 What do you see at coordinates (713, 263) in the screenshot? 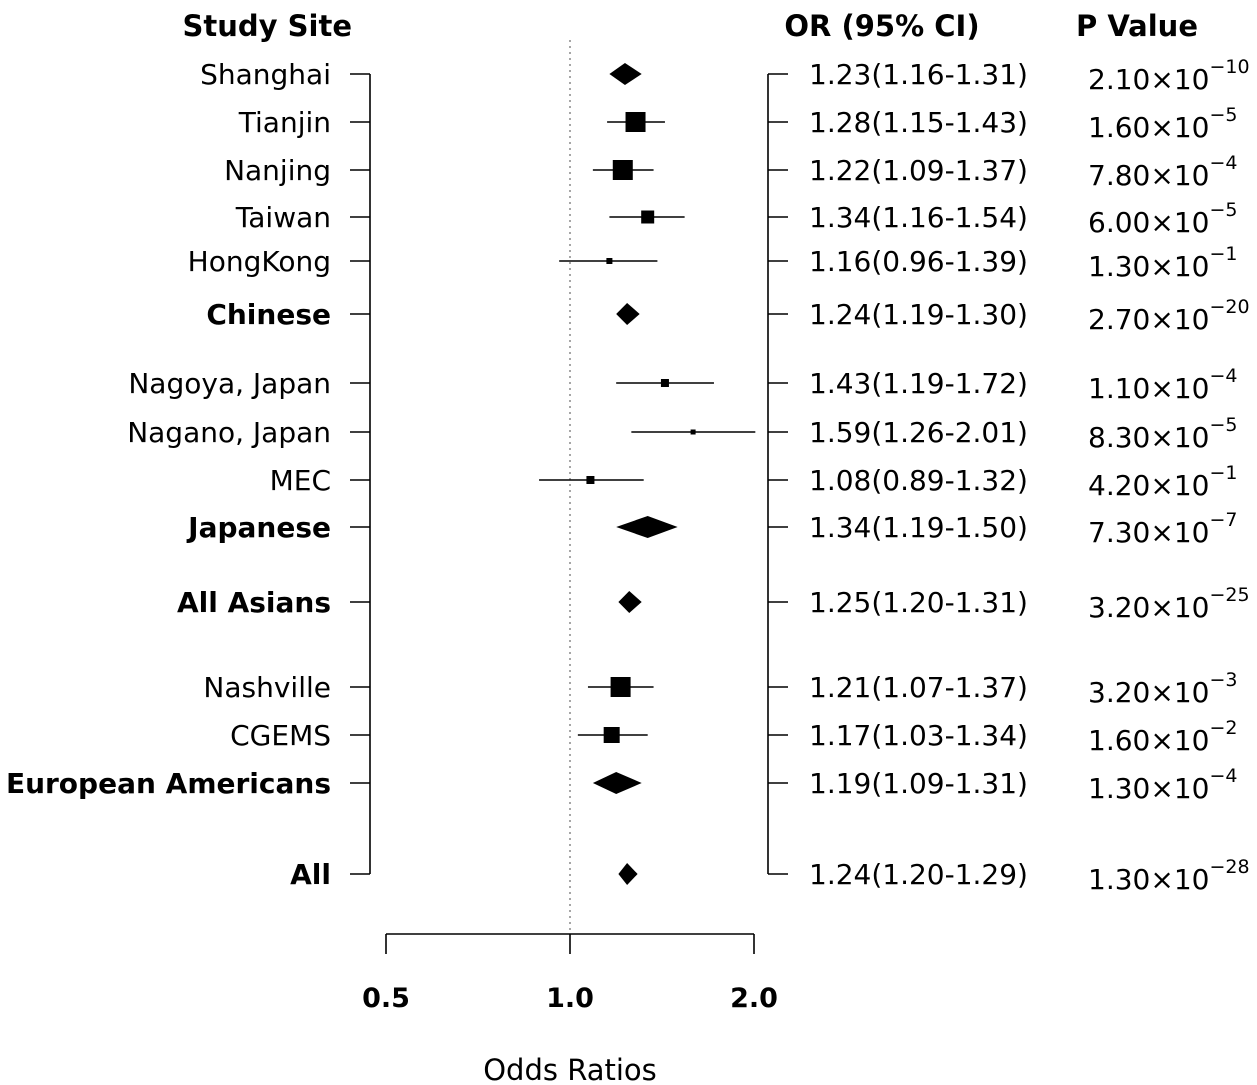
I see `row-hongkong: HongKong 1.16(0.96-1.39) 1.30×10⁻¹` at bounding box center [713, 263].